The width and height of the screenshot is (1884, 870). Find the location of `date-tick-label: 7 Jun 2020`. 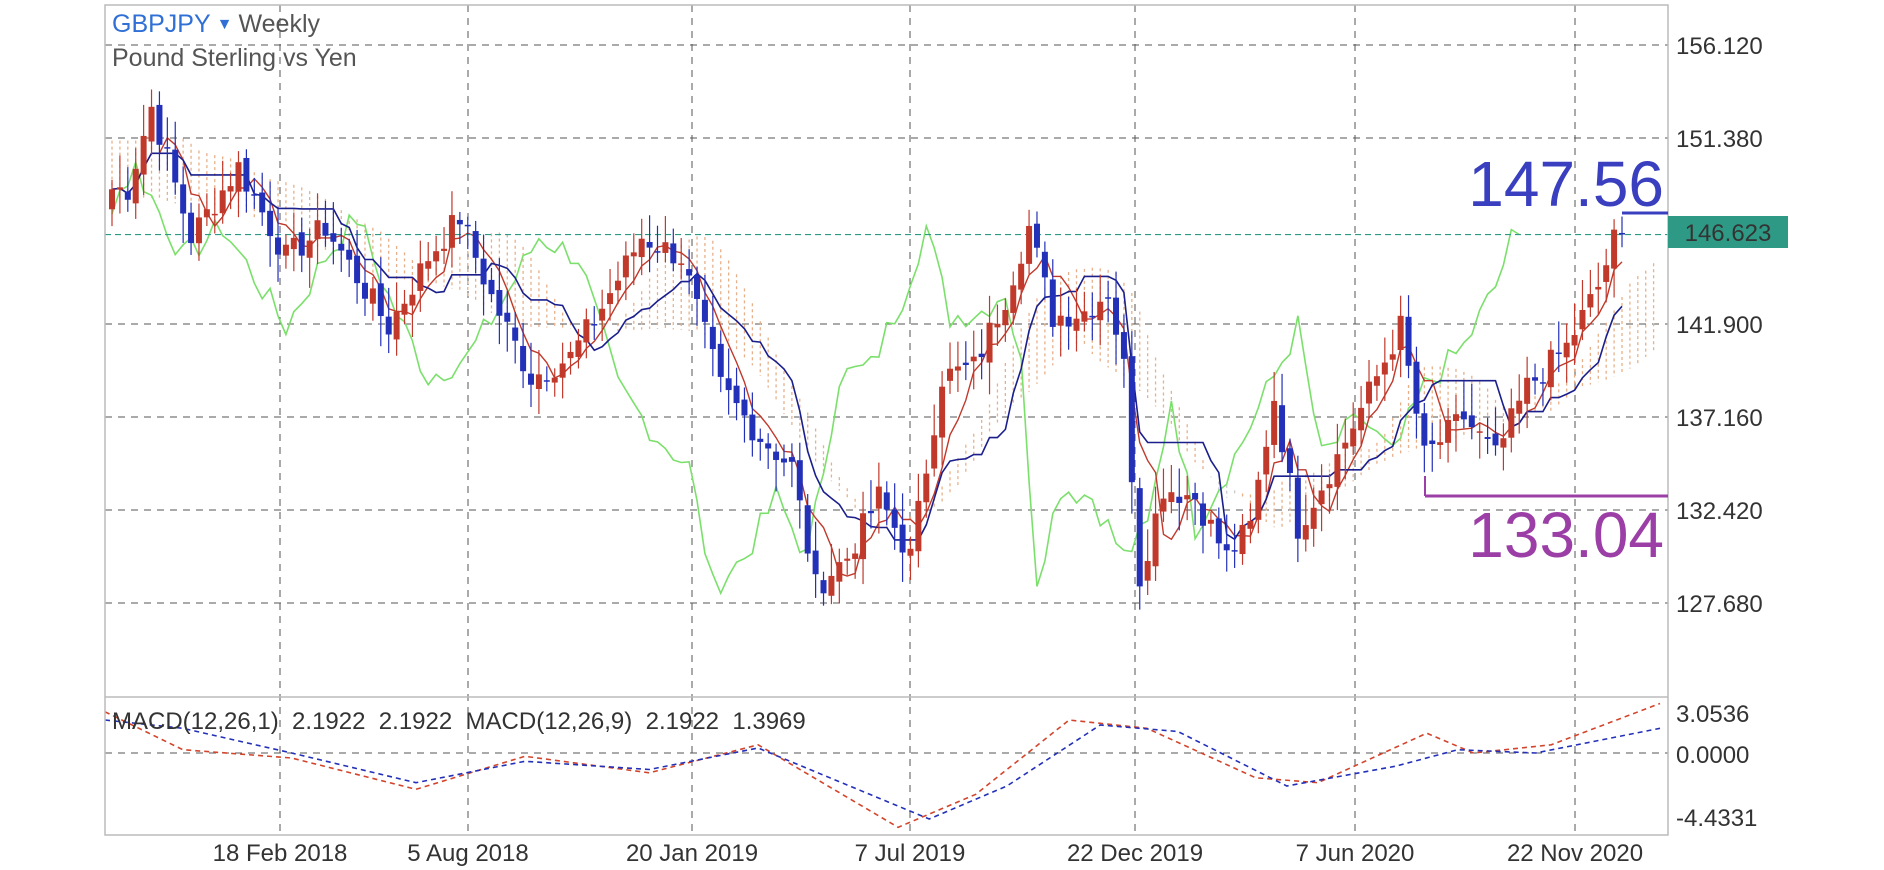

date-tick-label: 7 Jun 2020 is located at coordinates (1355, 853).